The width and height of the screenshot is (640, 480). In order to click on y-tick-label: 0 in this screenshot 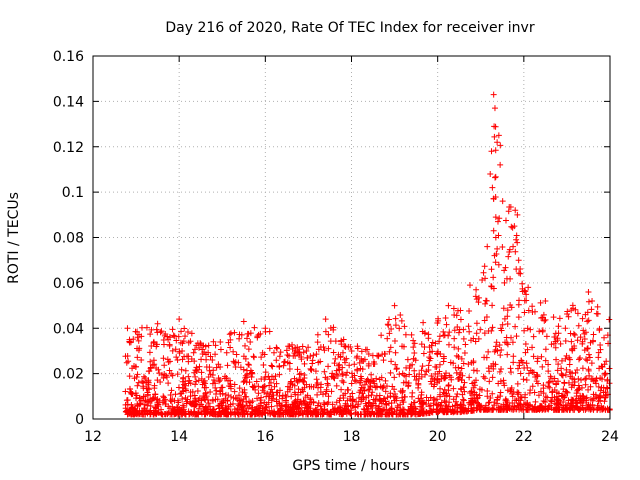, I will do `click(79, 420)`.